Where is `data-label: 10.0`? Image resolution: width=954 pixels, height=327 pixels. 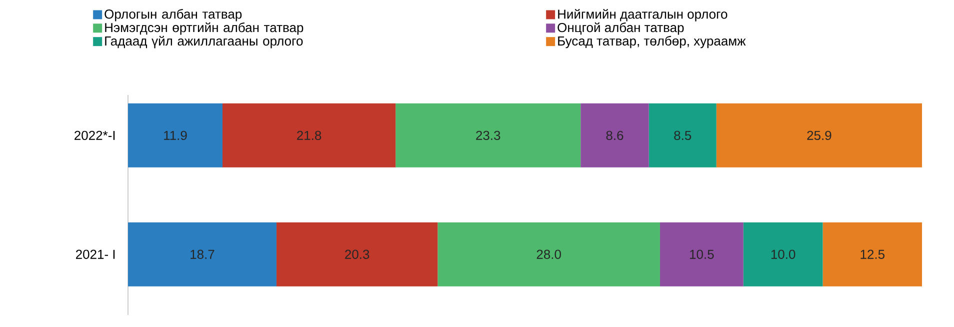
data-label: 10.0 is located at coordinates (783, 254).